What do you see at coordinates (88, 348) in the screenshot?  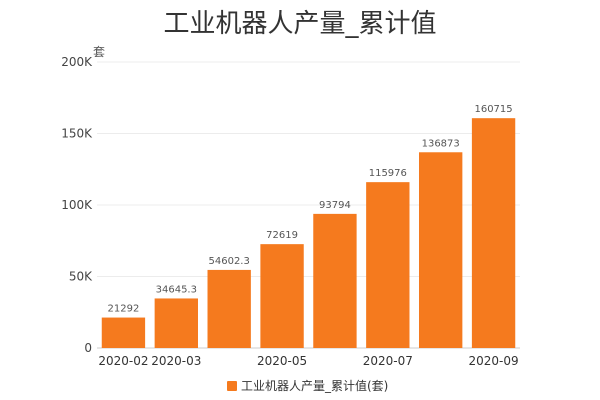 I see `y-tick-label: 0` at bounding box center [88, 348].